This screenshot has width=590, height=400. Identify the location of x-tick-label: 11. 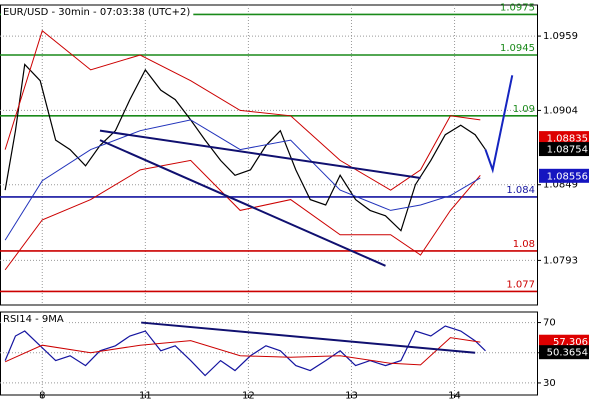
(145, 395).